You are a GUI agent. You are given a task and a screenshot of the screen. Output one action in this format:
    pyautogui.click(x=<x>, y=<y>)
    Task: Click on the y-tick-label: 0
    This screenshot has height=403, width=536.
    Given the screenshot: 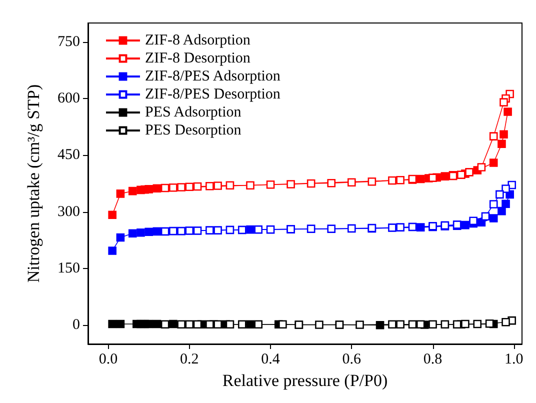 What is the action you would take?
    pyautogui.click(x=76, y=325)
    